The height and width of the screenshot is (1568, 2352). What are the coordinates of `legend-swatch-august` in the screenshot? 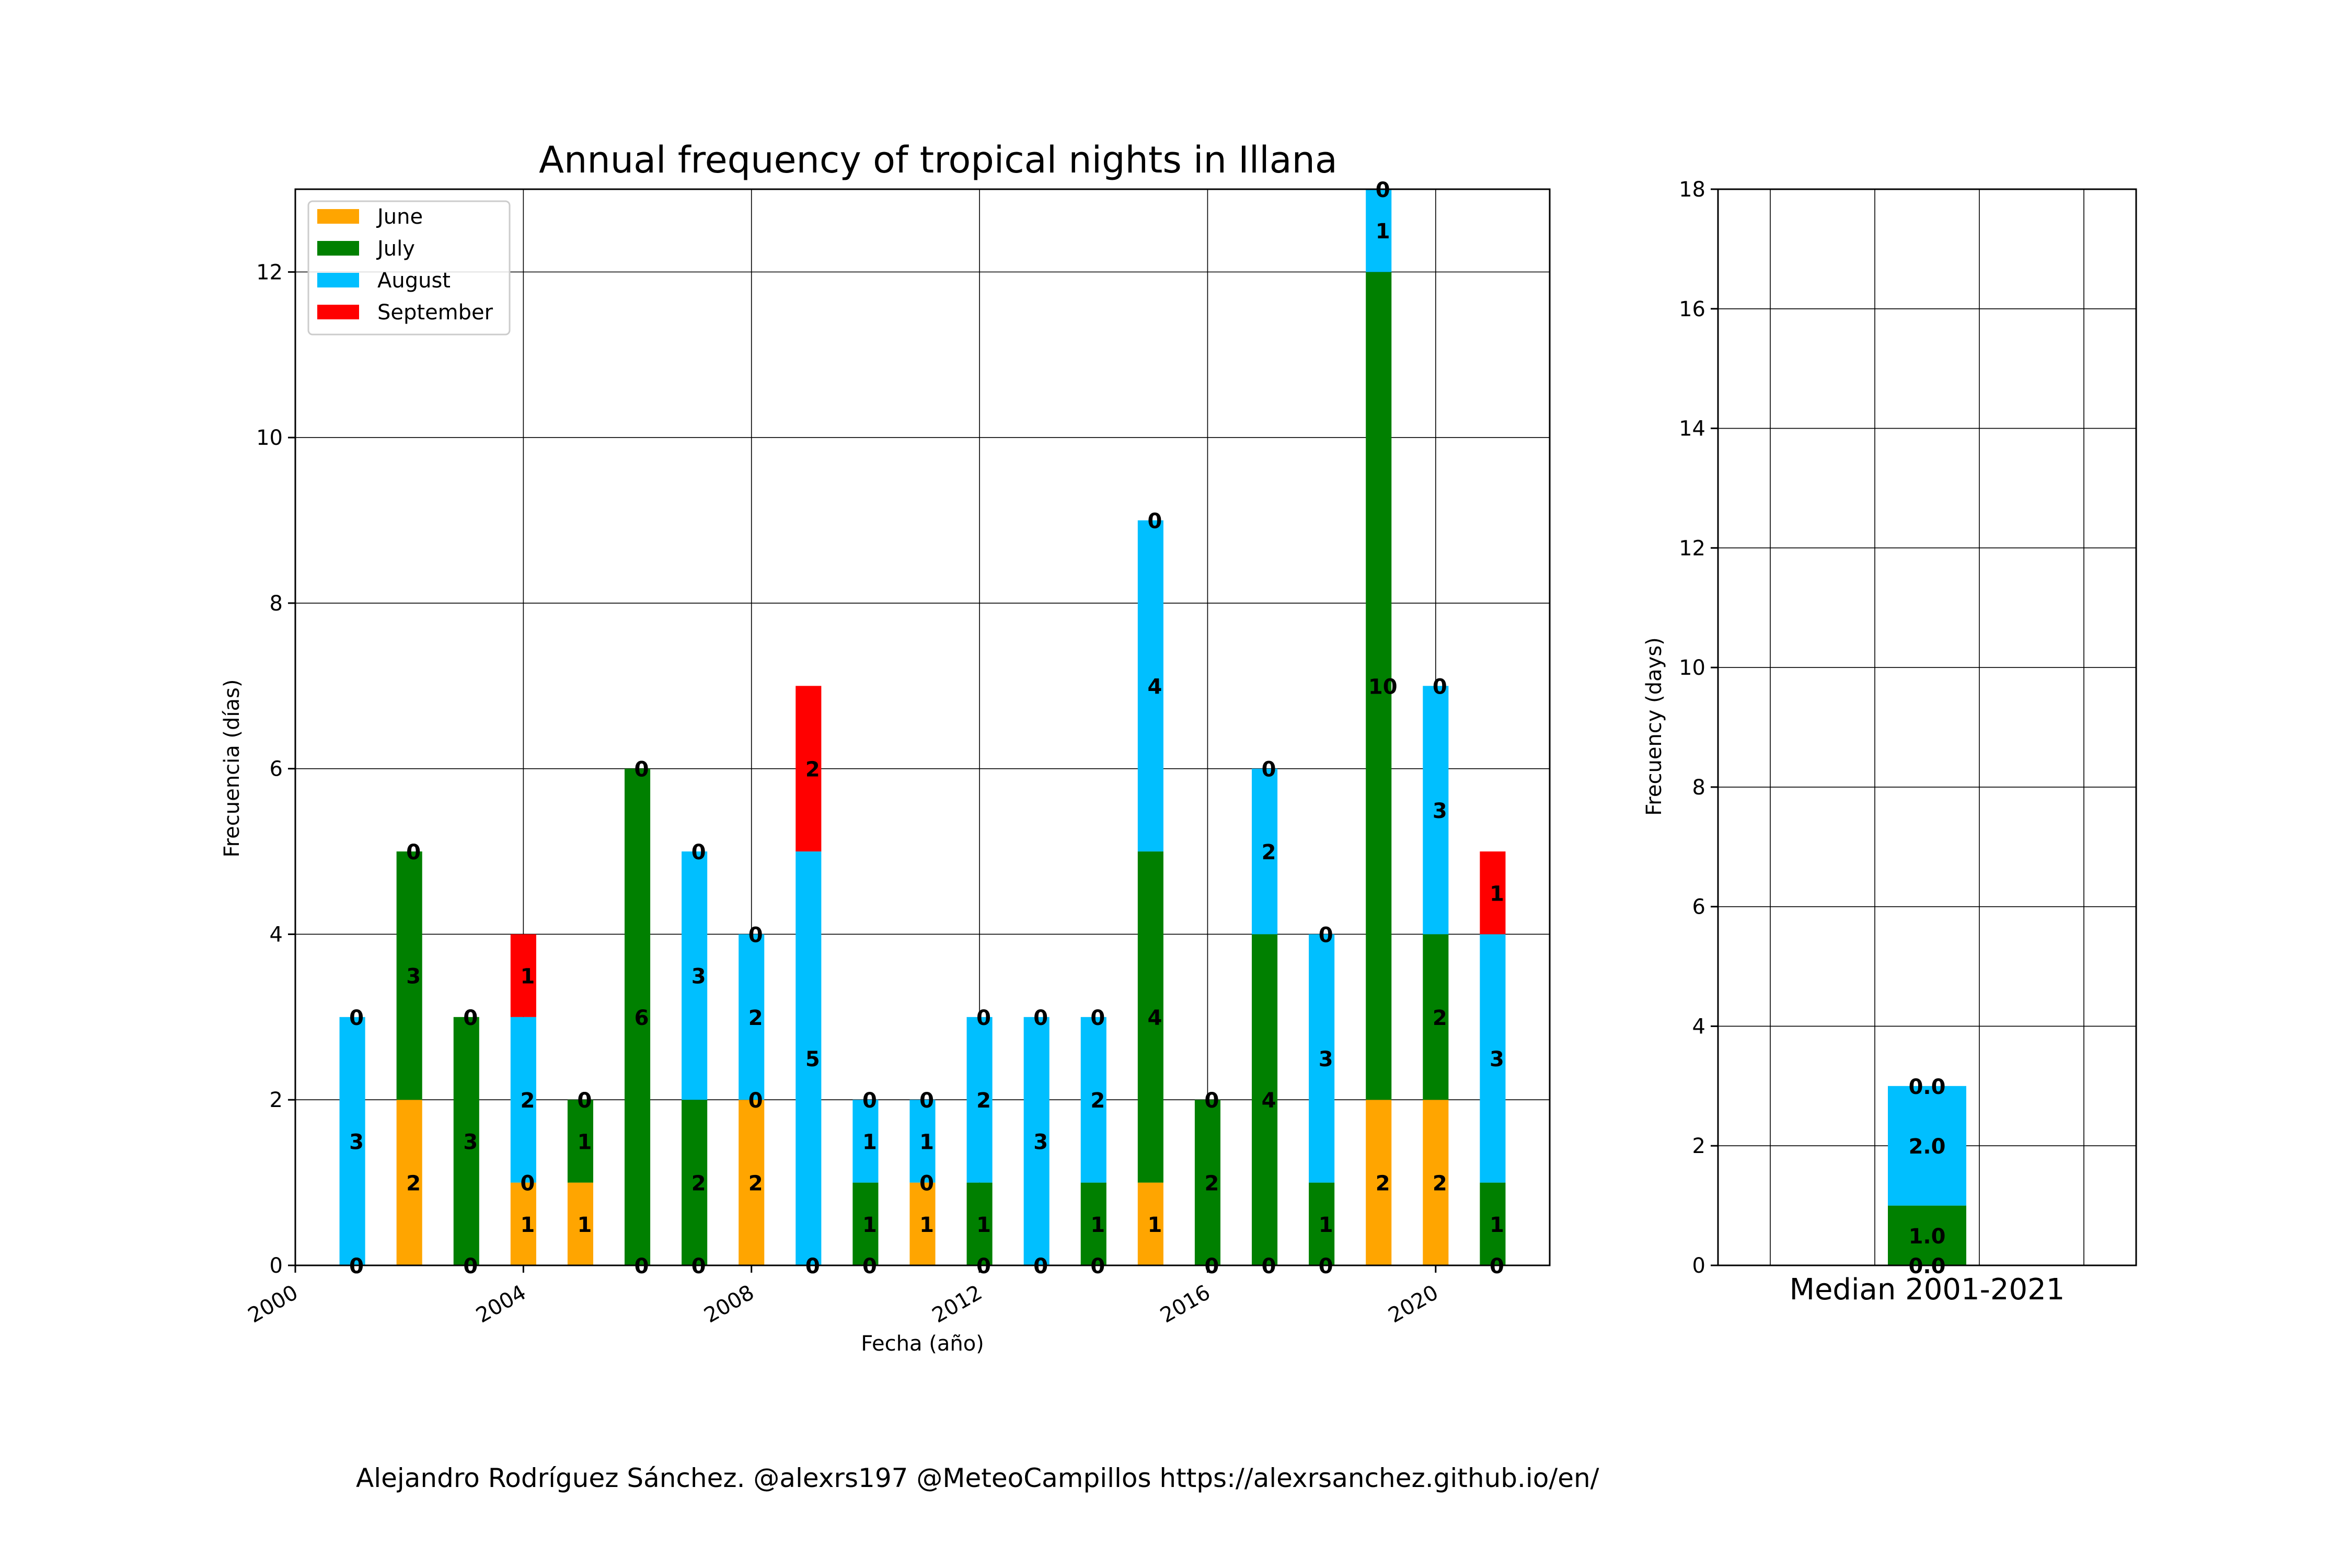 It's located at (338, 280).